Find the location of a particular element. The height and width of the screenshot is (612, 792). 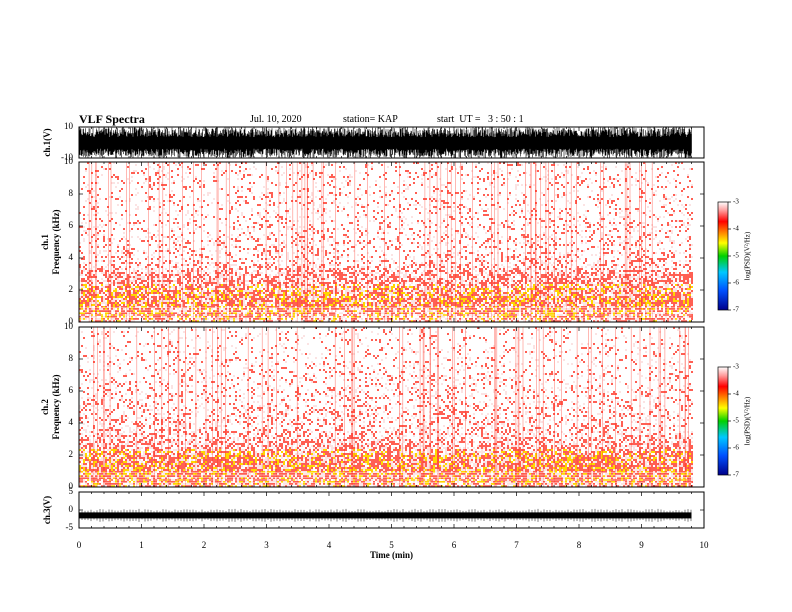

ch2-spectrogram-ytick-label: 10 is located at coordinates (69, 326).